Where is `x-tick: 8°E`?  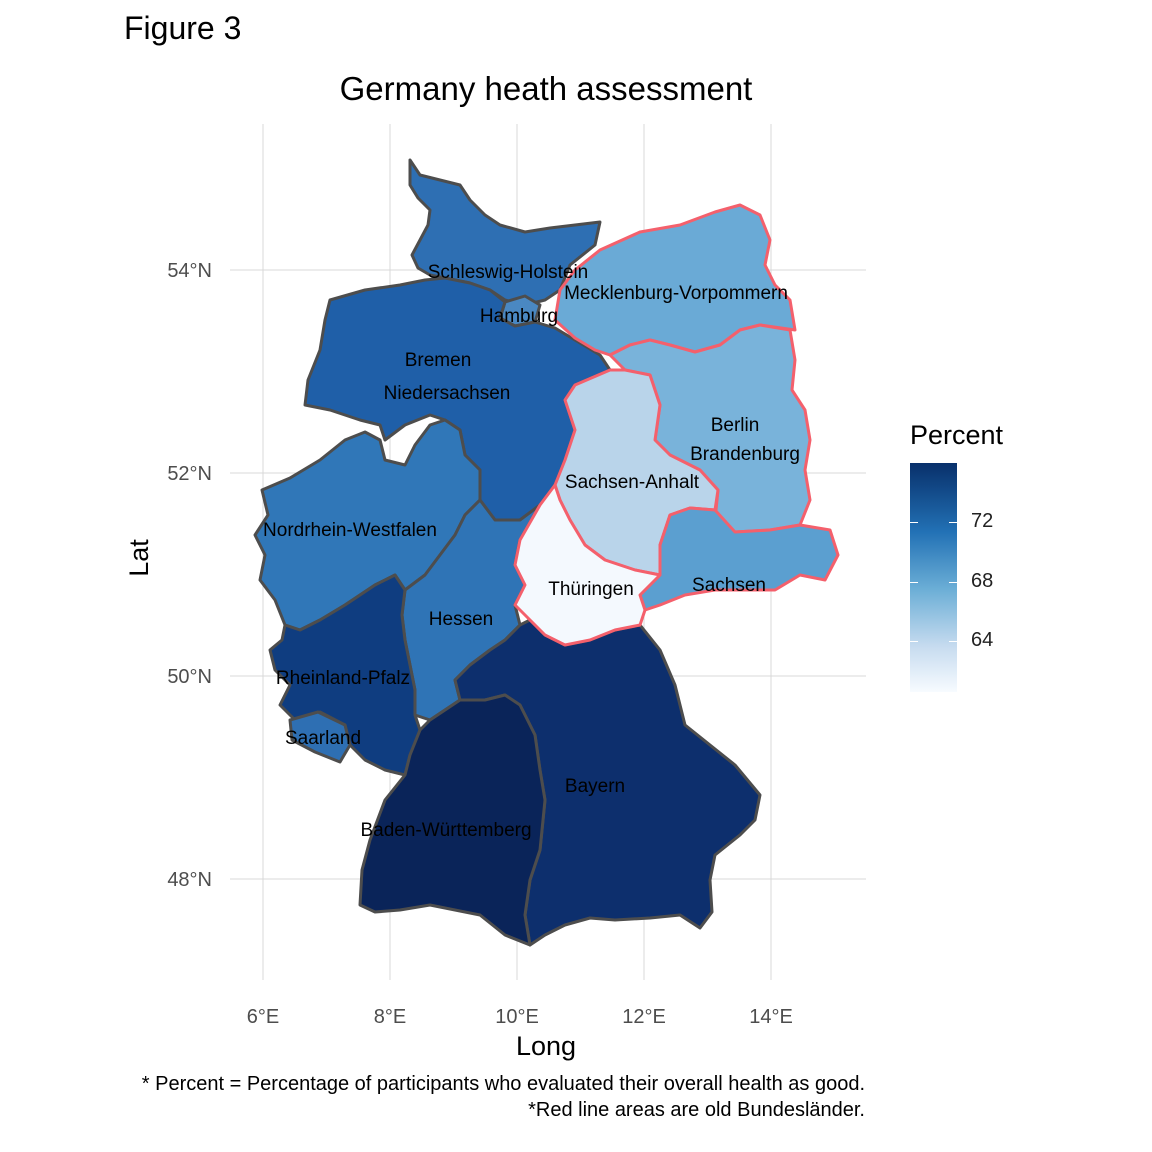
x-tick: 8°E is located at coordinates (390, 1017).